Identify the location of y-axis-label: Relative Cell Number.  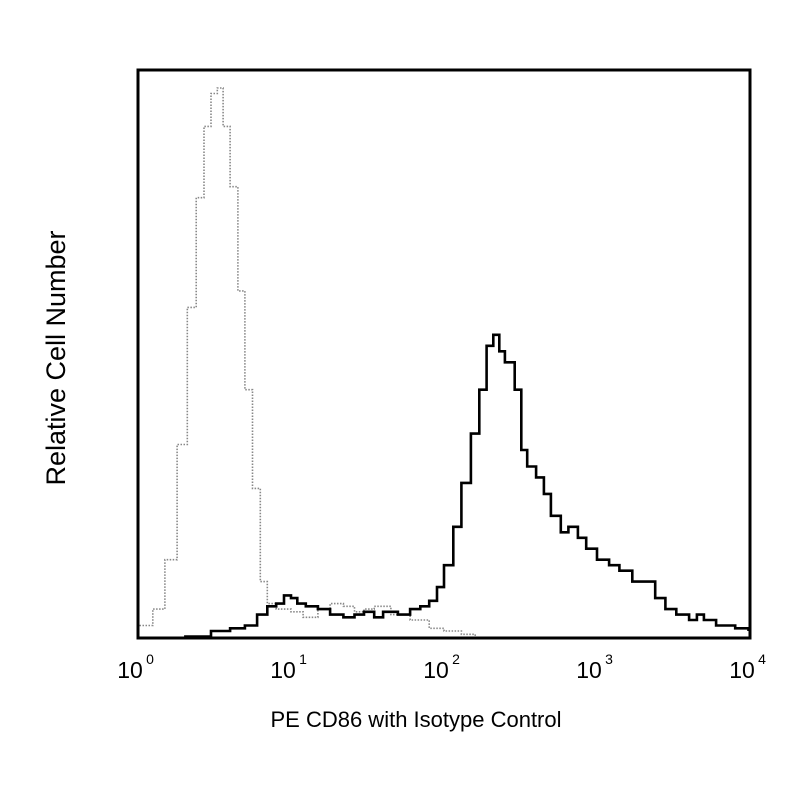
(56, 357).